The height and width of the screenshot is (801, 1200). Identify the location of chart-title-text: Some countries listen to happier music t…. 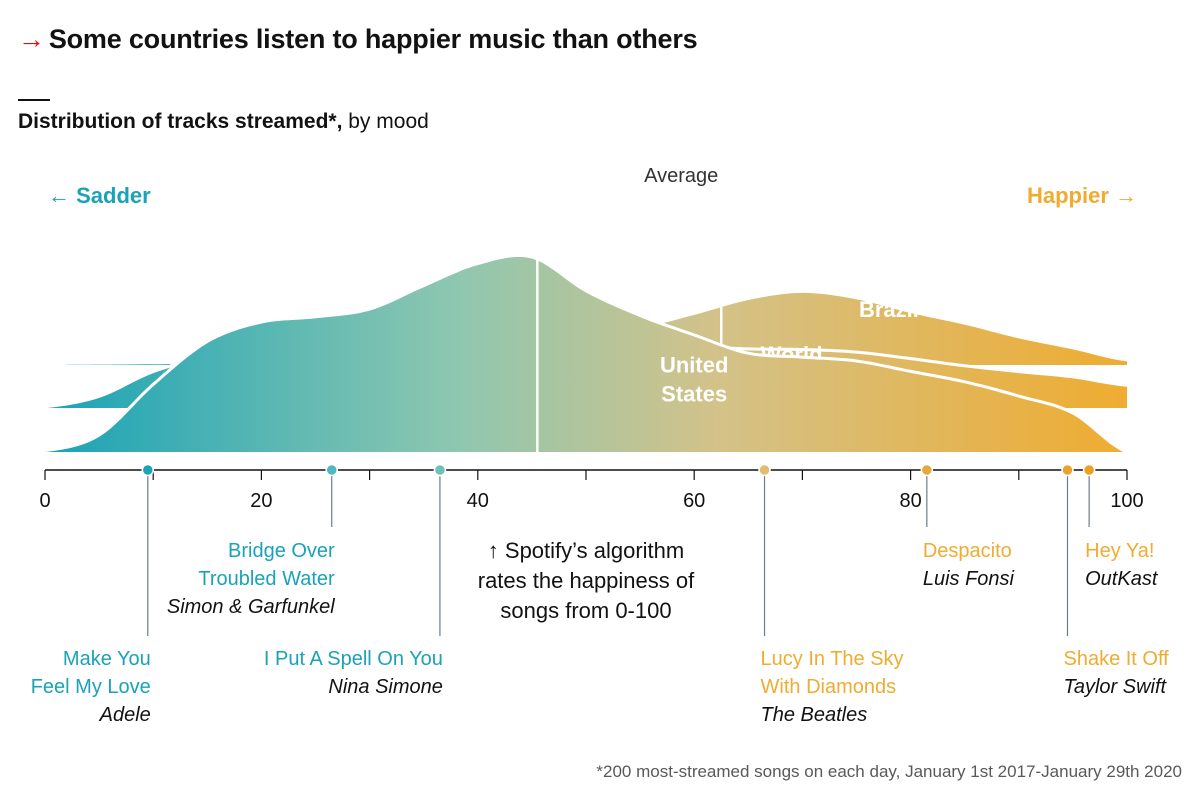
(373, 39).